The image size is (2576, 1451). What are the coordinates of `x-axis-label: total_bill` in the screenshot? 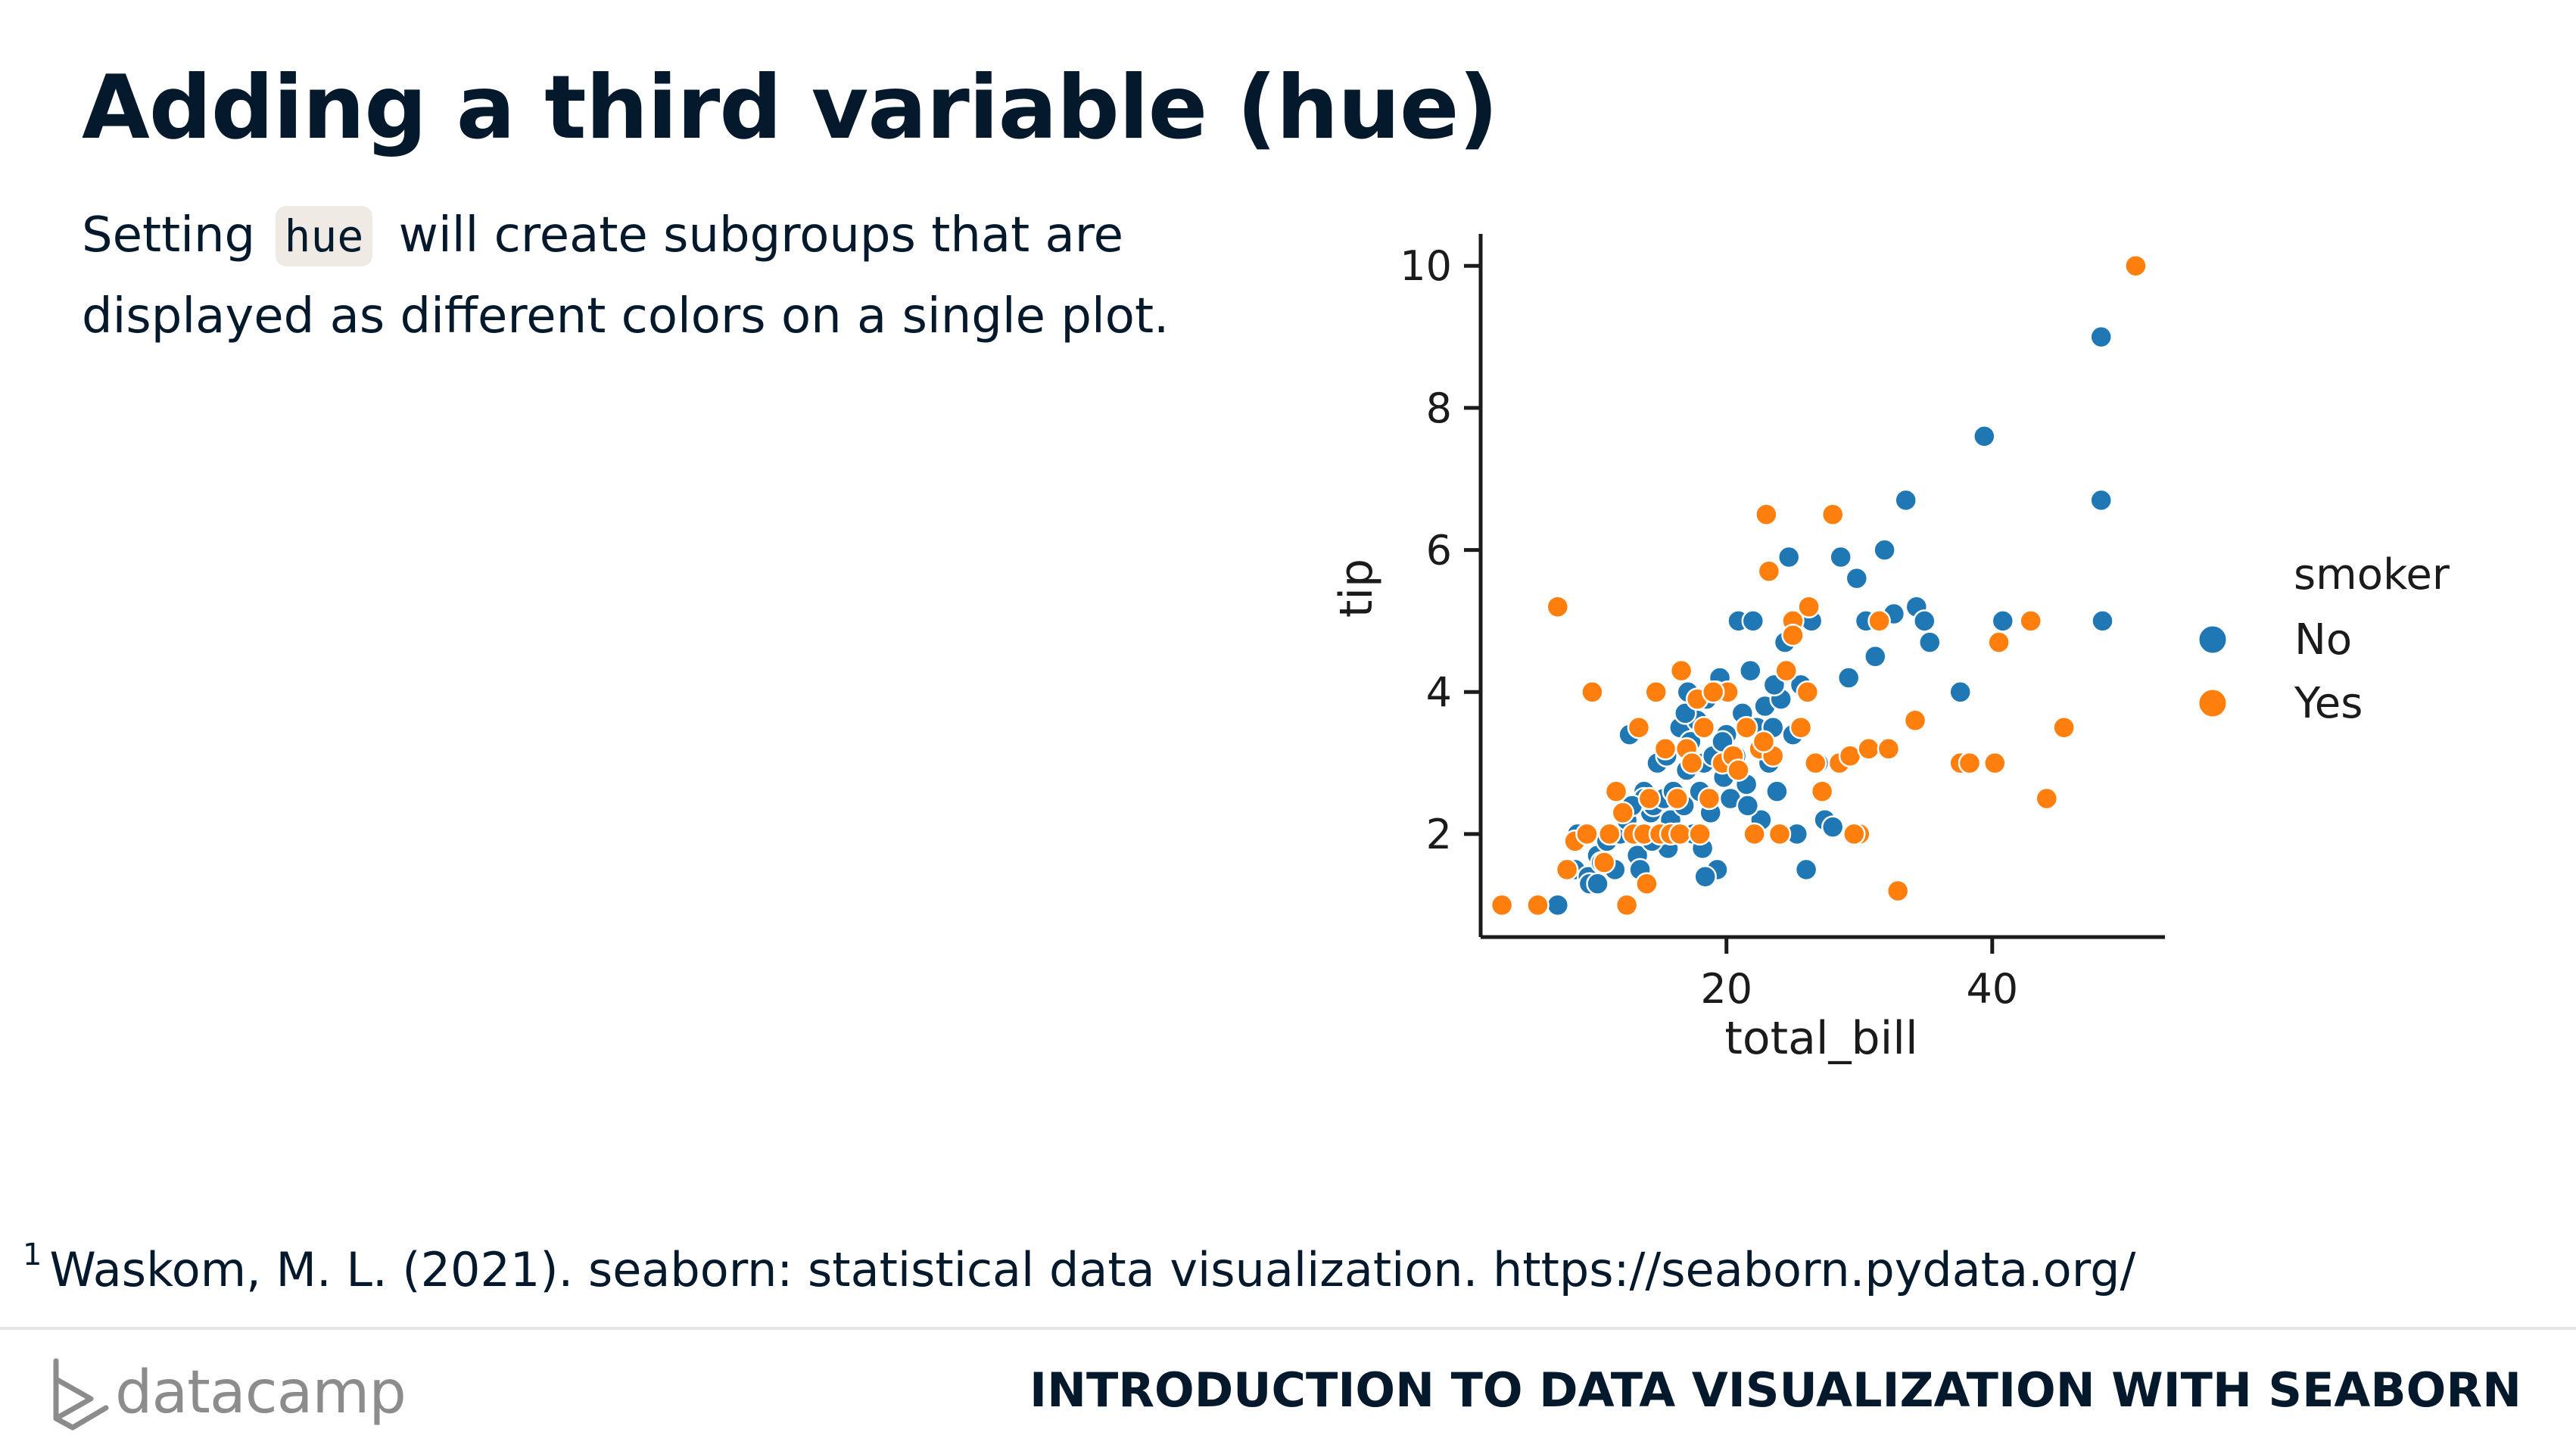 It's located at (1821, 1039).